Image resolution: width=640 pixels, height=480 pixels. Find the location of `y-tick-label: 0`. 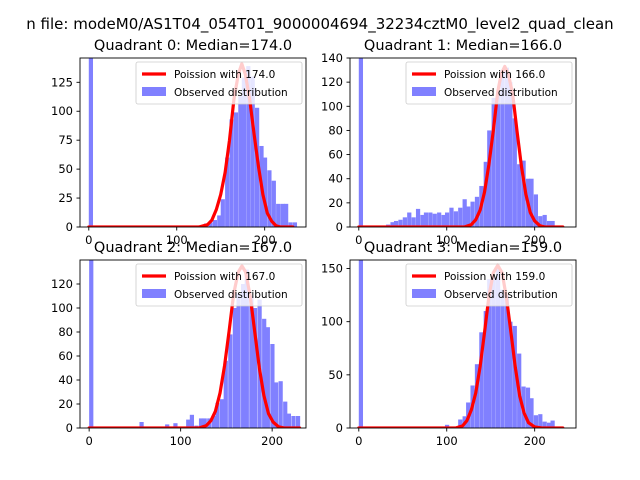

y-tick-label: 0 is located at coordinates (339, 227).